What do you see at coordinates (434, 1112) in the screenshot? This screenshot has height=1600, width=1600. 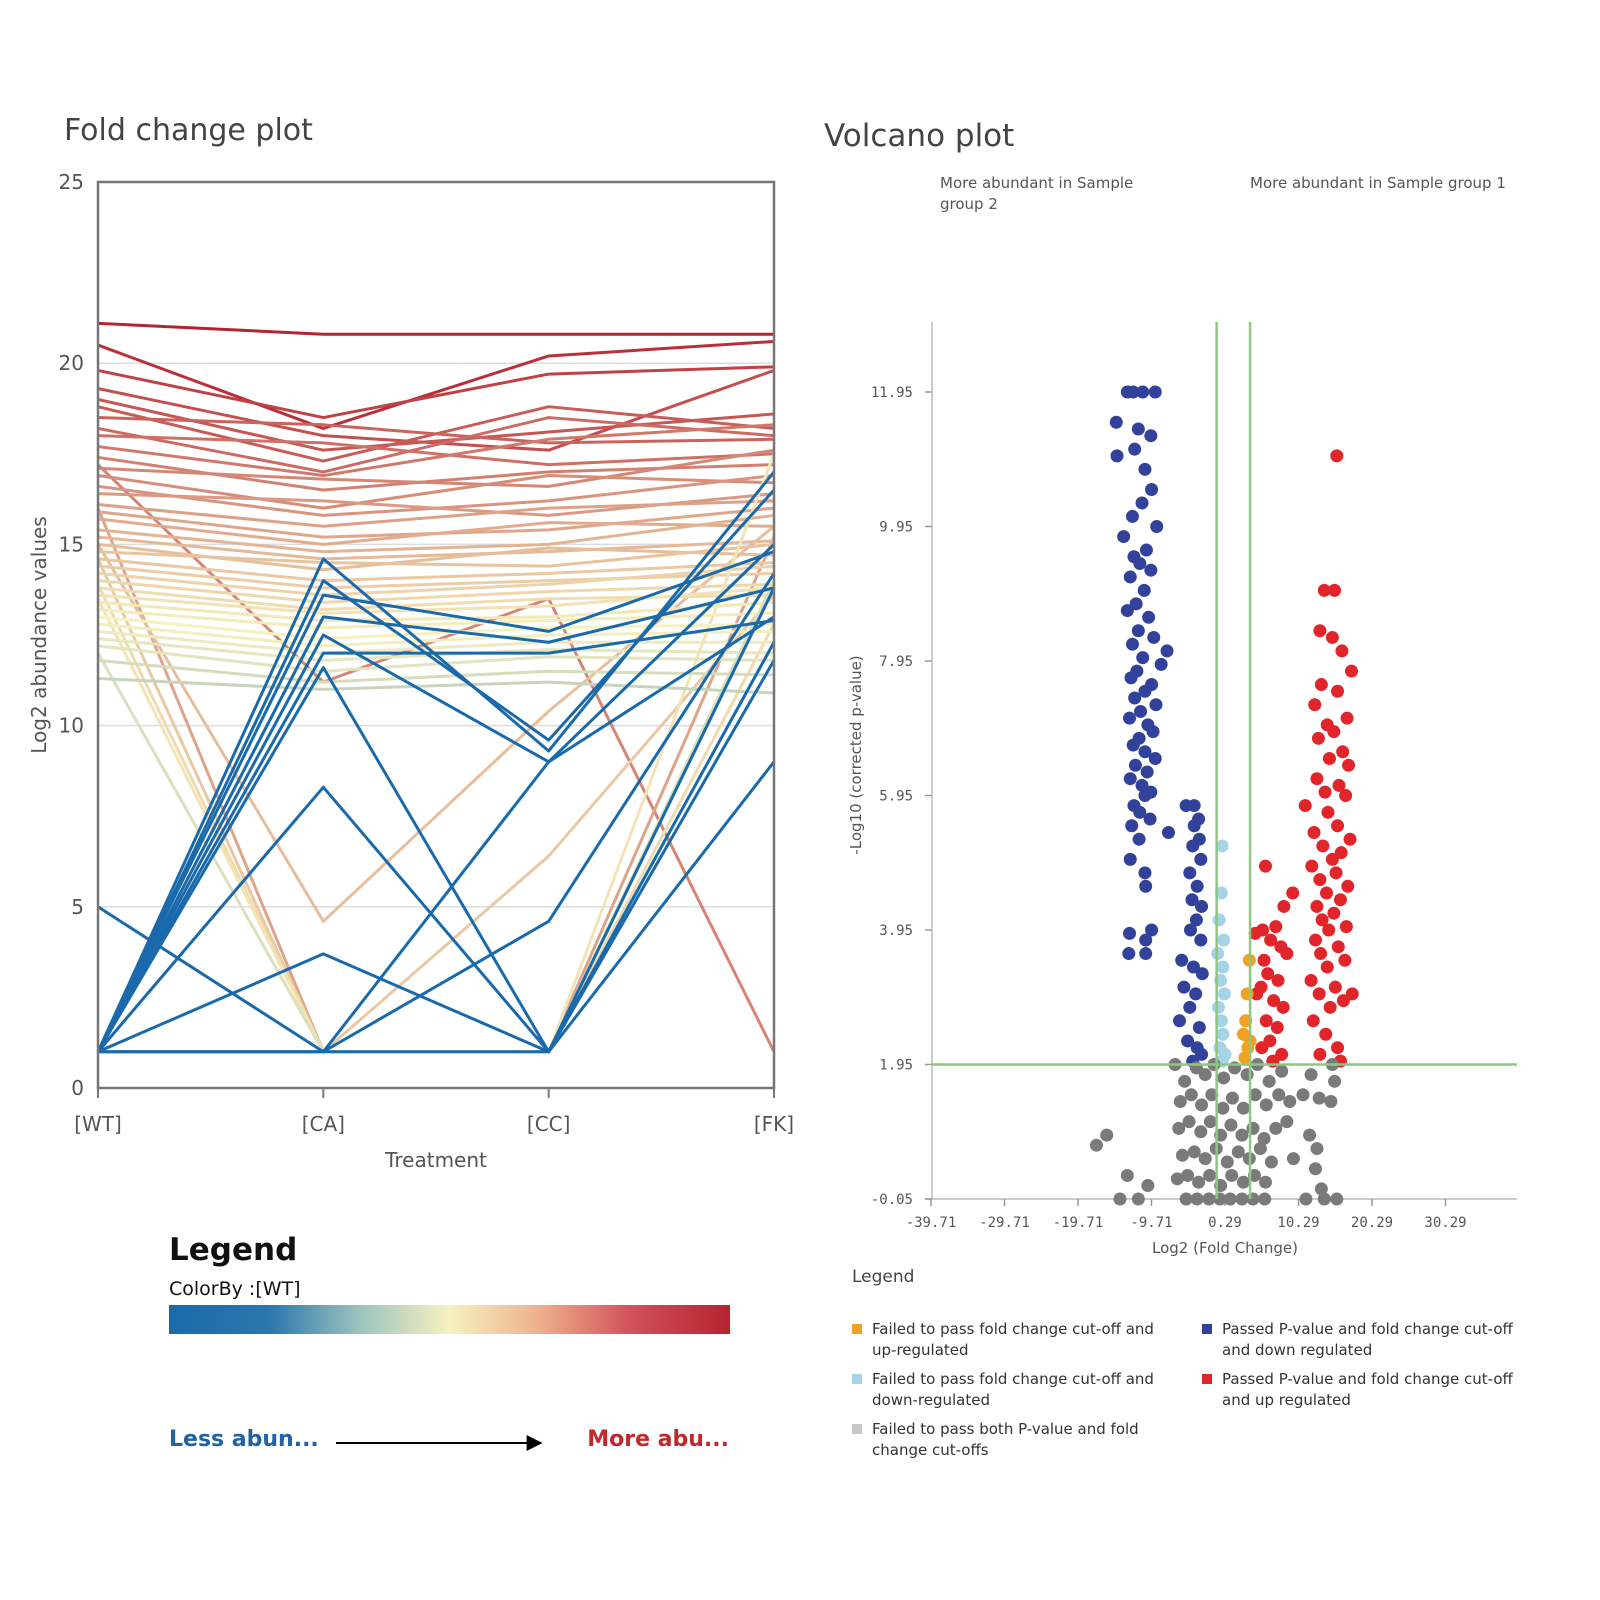 I see `fold-change-x-ticks: [WT] [CA] [CC] [FK]` at bounding box center [434, 1112].